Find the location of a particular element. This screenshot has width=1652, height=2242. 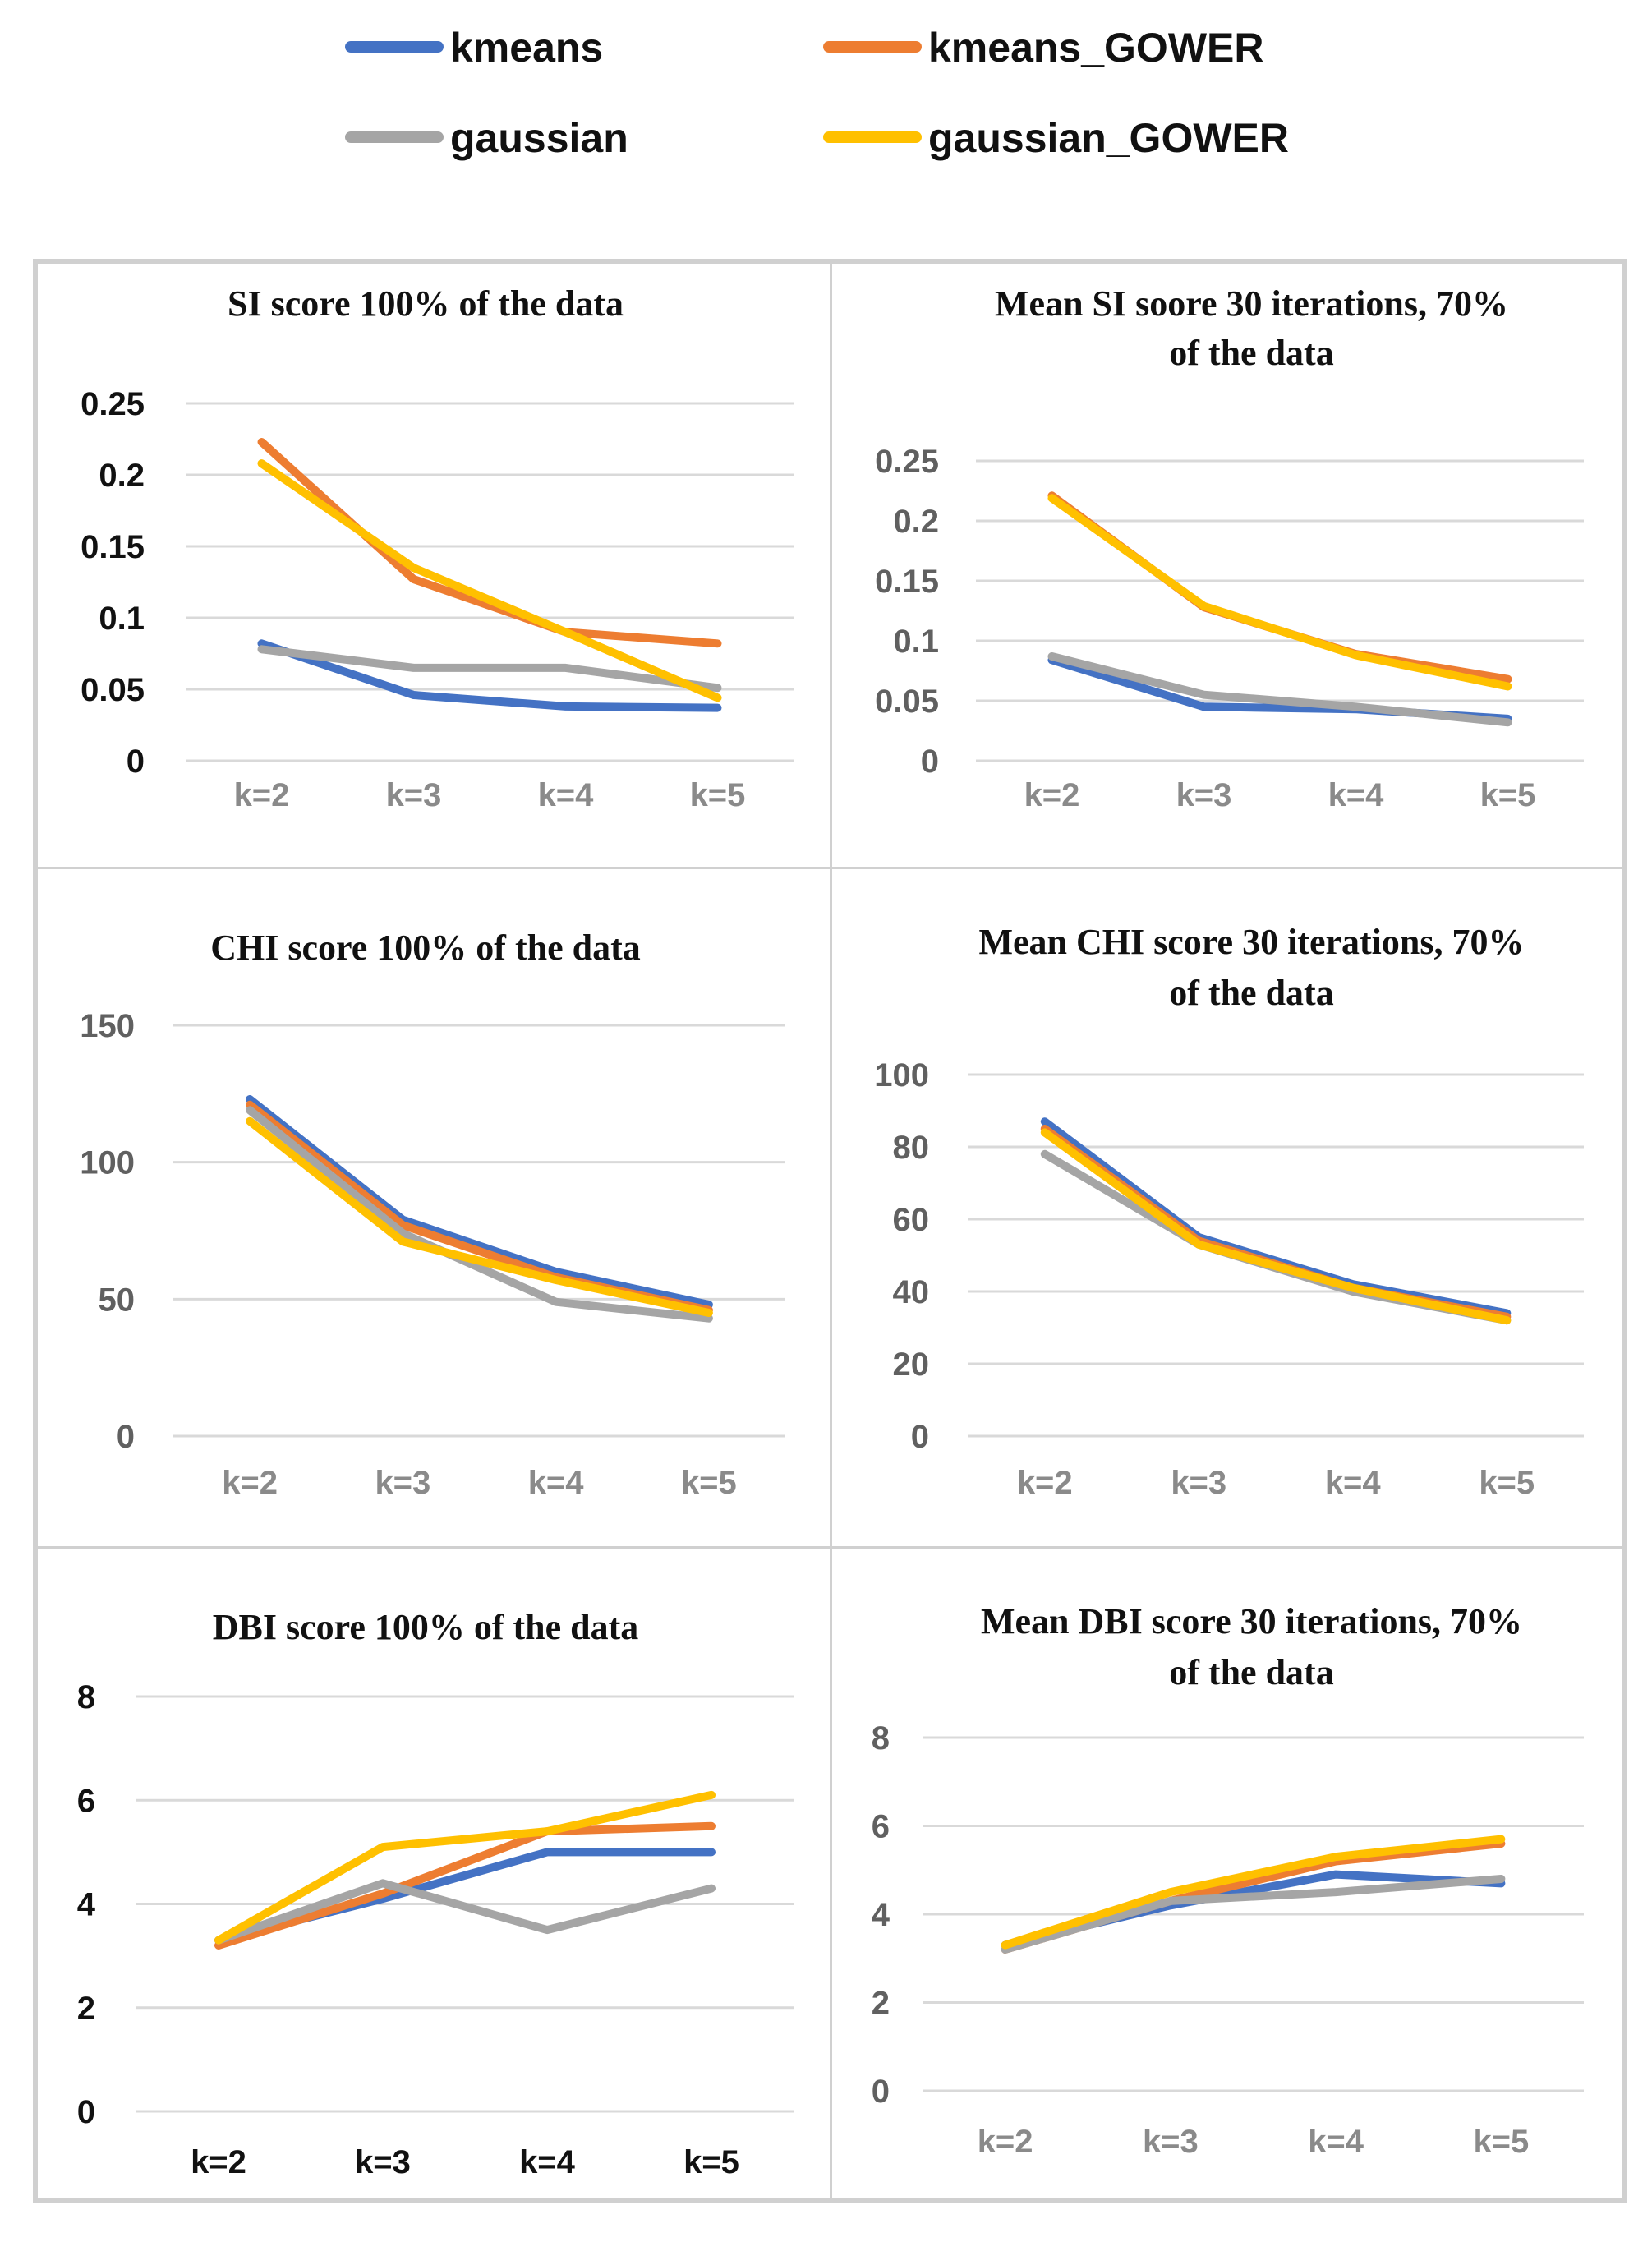

legend-label-kmeans-gower: kmeans_GOWER is located at coordinates (1096, 48).